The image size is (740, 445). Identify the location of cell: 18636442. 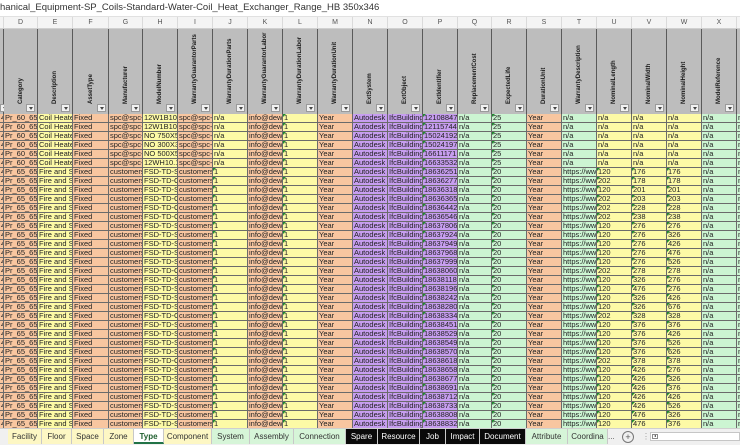
(440, 208).